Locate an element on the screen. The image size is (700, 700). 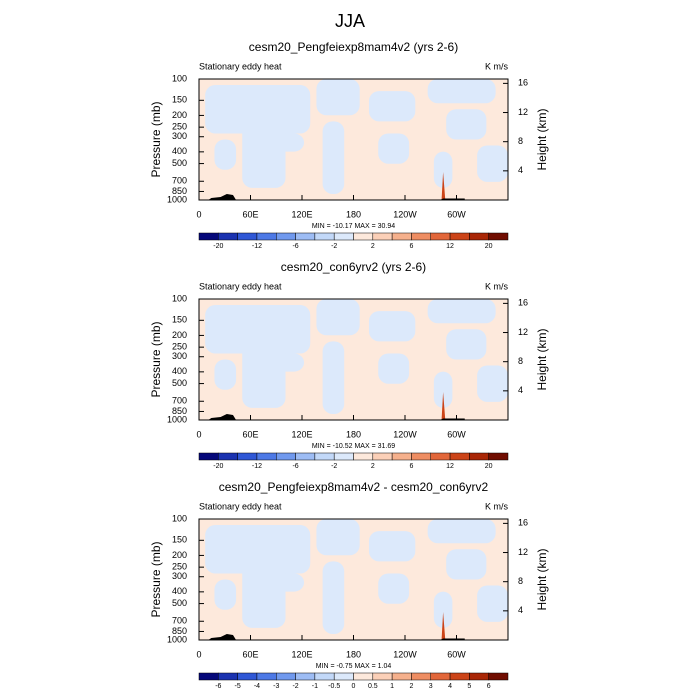
colorbar-label: 5 is located at coordinates (469, 686).